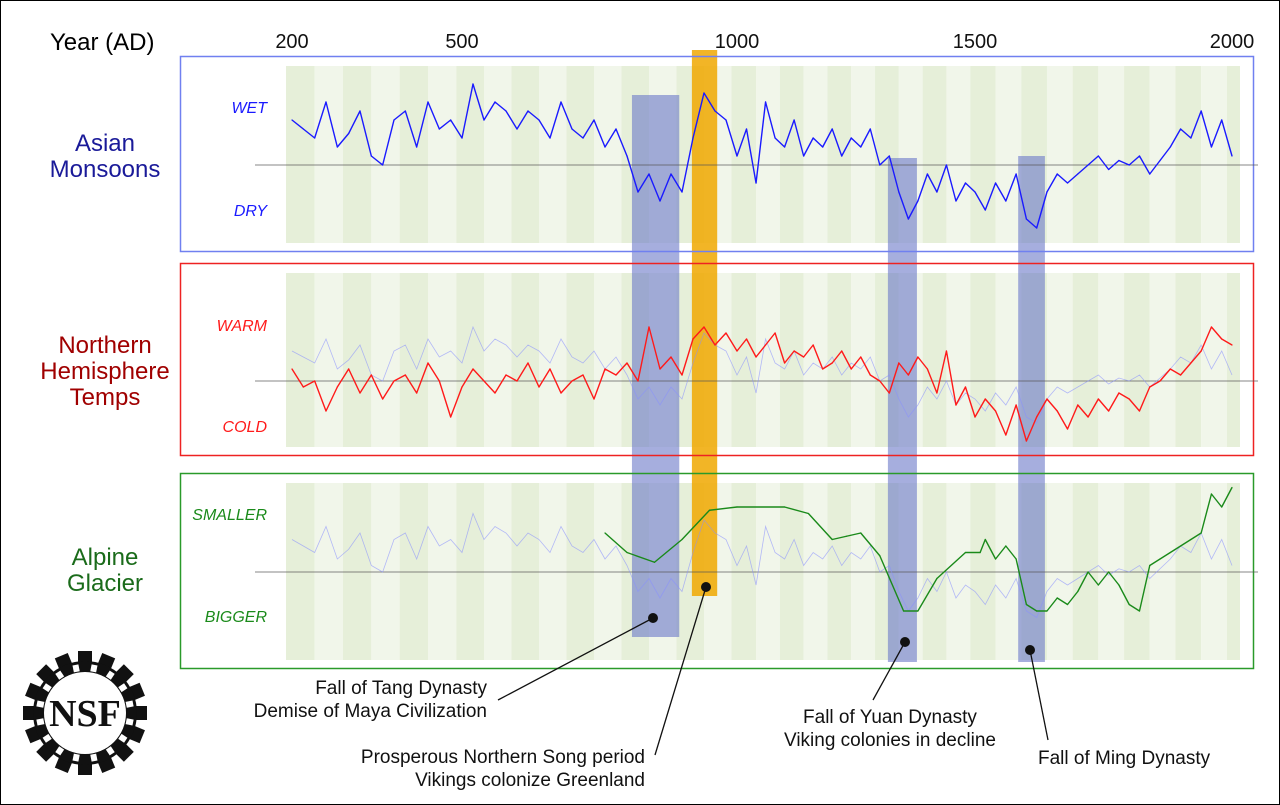  What do you see at coordinates (1030, 650) in the screenshot?
I see `callout-dot` at bounding box center [1030, 650].